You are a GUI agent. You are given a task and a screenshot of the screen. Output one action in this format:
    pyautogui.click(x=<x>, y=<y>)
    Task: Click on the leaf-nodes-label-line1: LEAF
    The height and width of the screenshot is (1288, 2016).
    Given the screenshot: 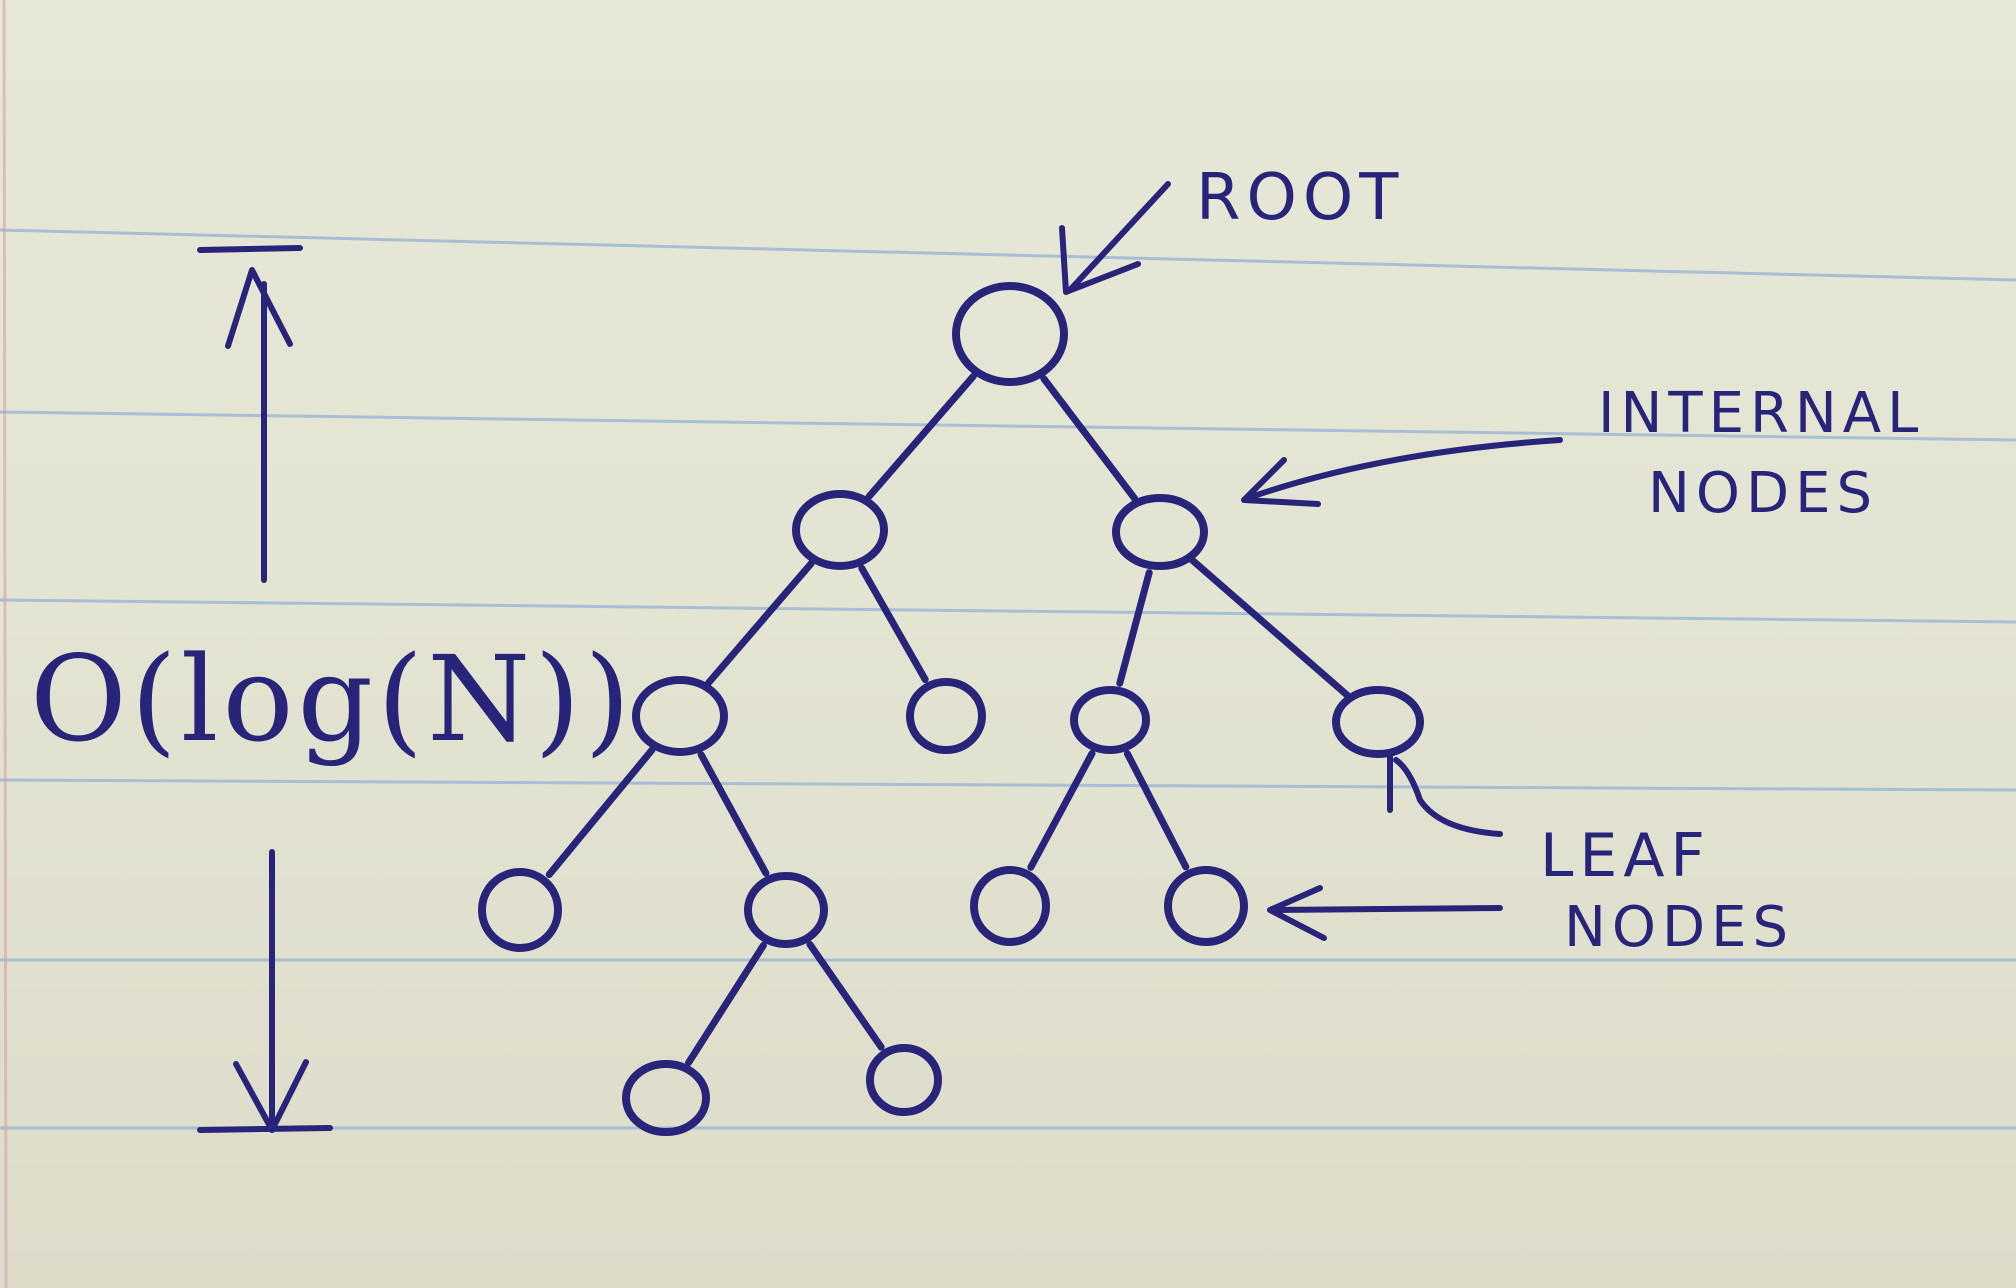 What is the action you would take?
    pyautogui.click(x=1625, y=856)
    